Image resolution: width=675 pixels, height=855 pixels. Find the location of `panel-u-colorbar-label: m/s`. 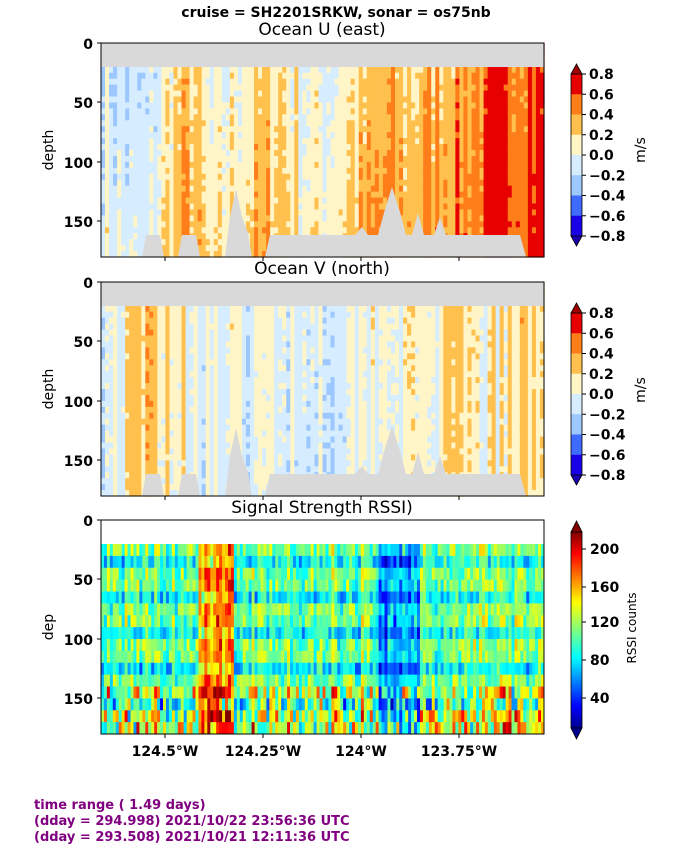

panel-u-colorbar-label: m/s is located at coordinates (641, 150).